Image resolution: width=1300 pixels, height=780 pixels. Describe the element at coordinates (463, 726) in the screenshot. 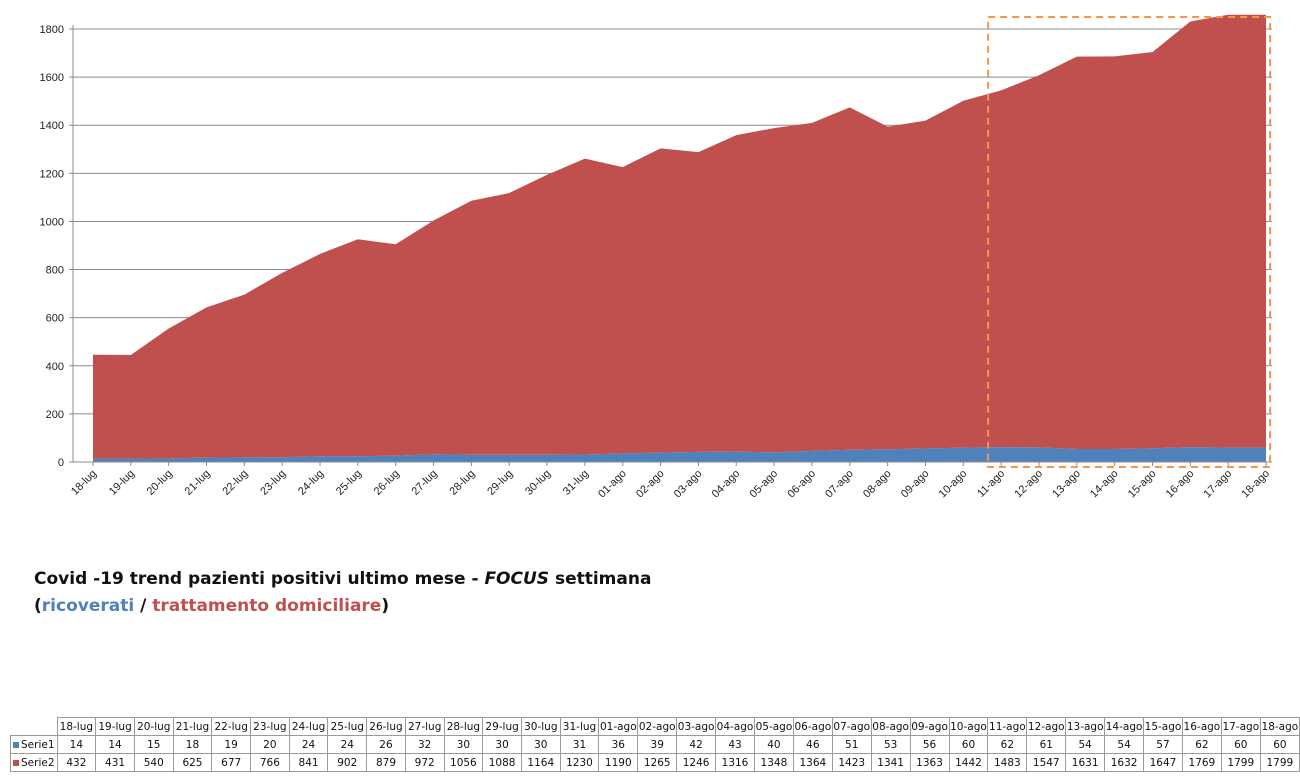

I see `table-header-cell: 28-lug` at that location.